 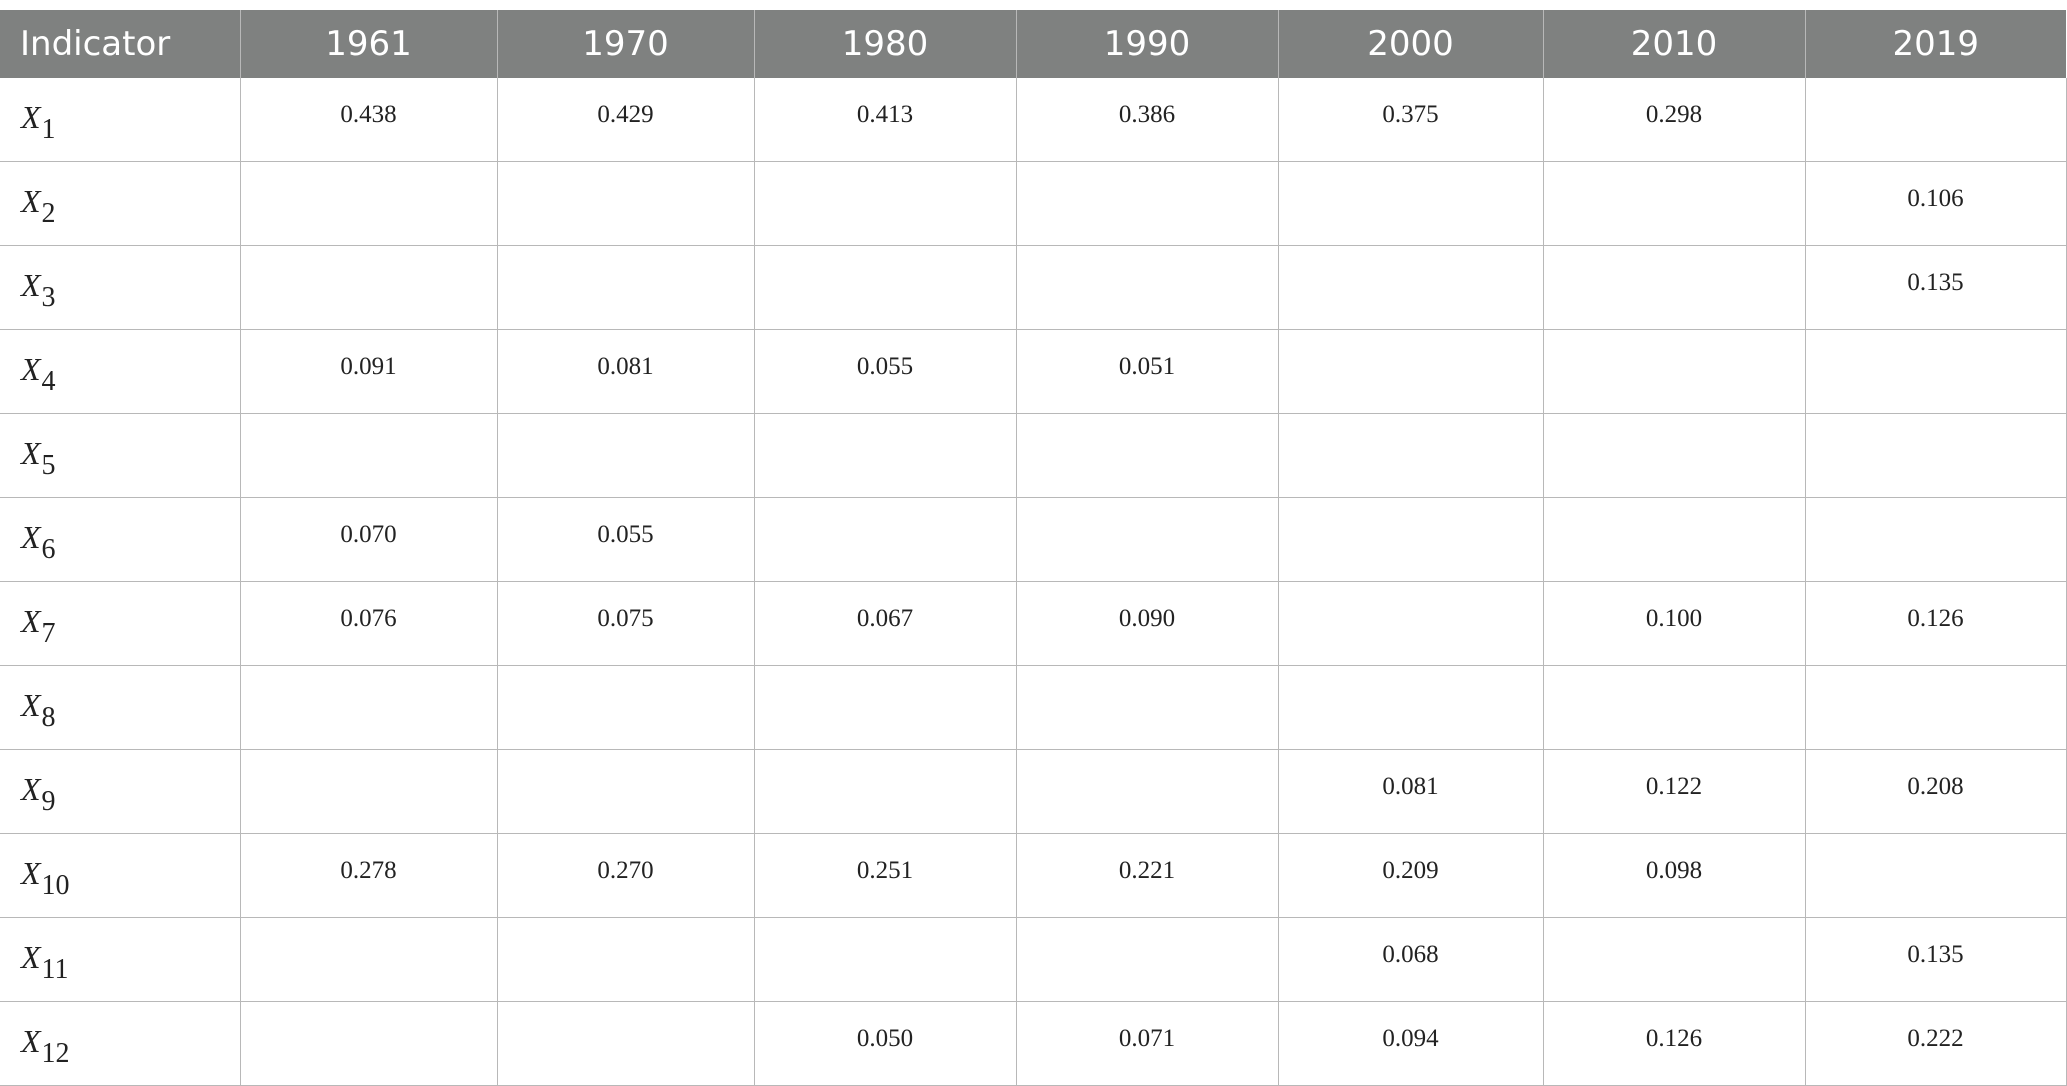 What do you see at coordinates (1146, 623) in the screenshot?
I see `value-cell-1990: 0.090` at bounding box center [1146, 623].